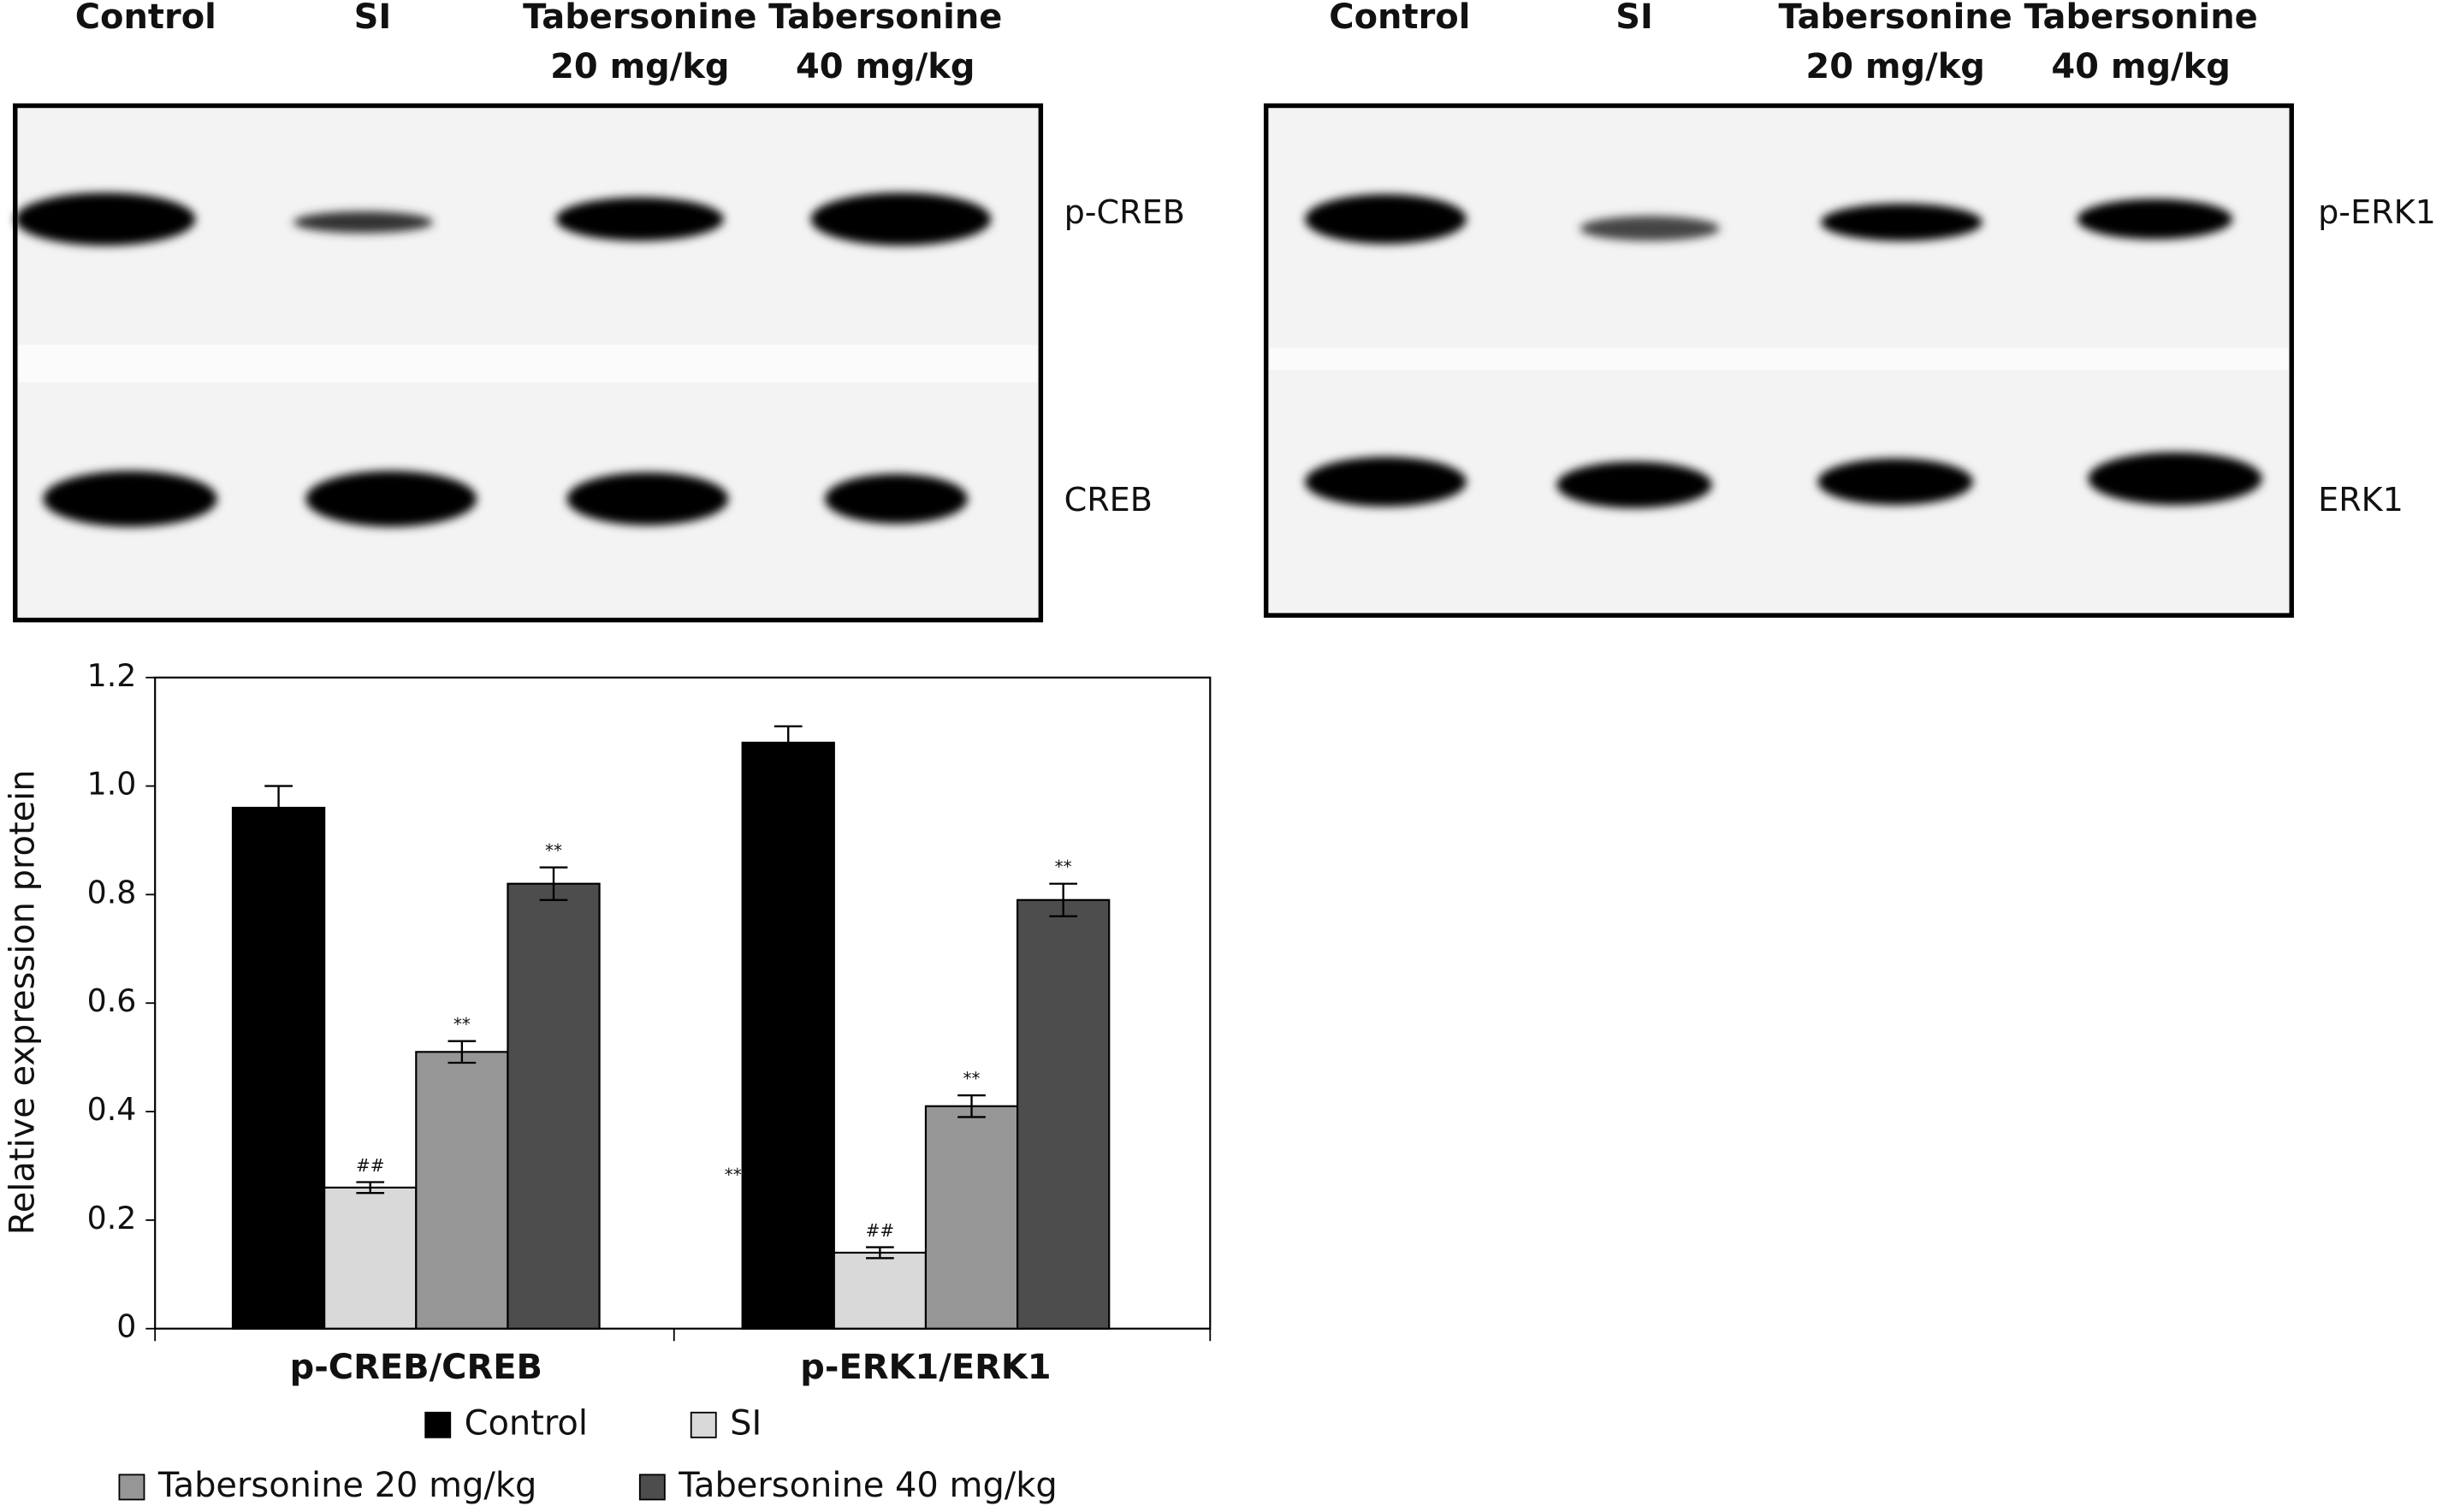 The width and height of the screenshot is (2442, 1512). Describe the element at coordinates (526, 1423) in the screenshot. I see `legend-label: Control` at that location.